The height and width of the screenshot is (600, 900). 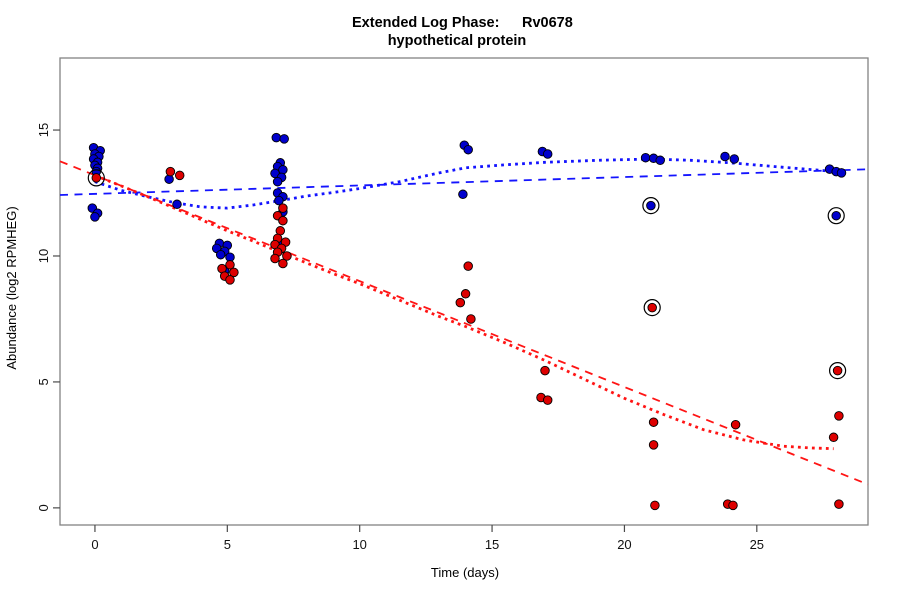 What do you see at coordinates (457, 41) in the screenshot?
I see `title-subtitle: hypothetical protein` at bounding box center [457, 41].